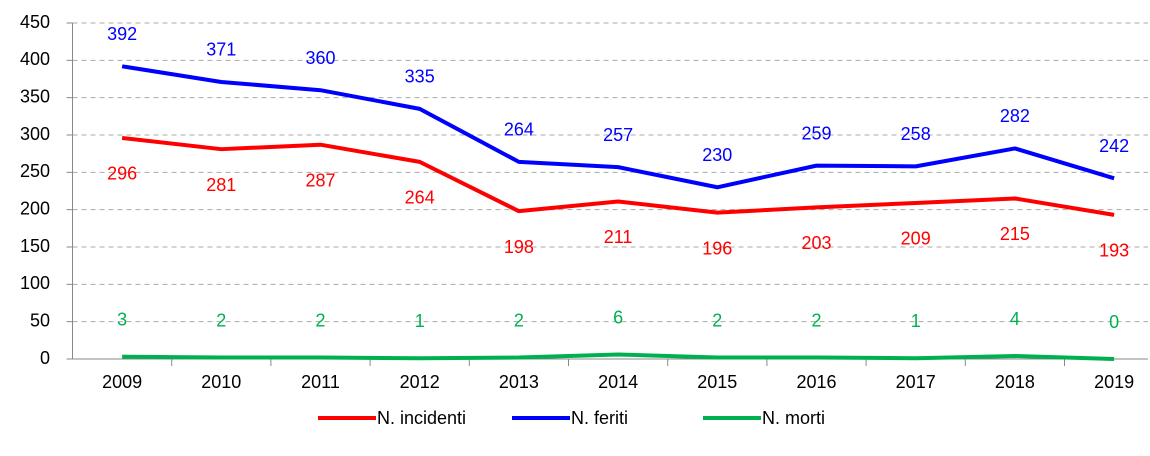  Describe the element at coordinates (519, 382) in the screenshot. I see `x-tick-label: 2013` at that location.